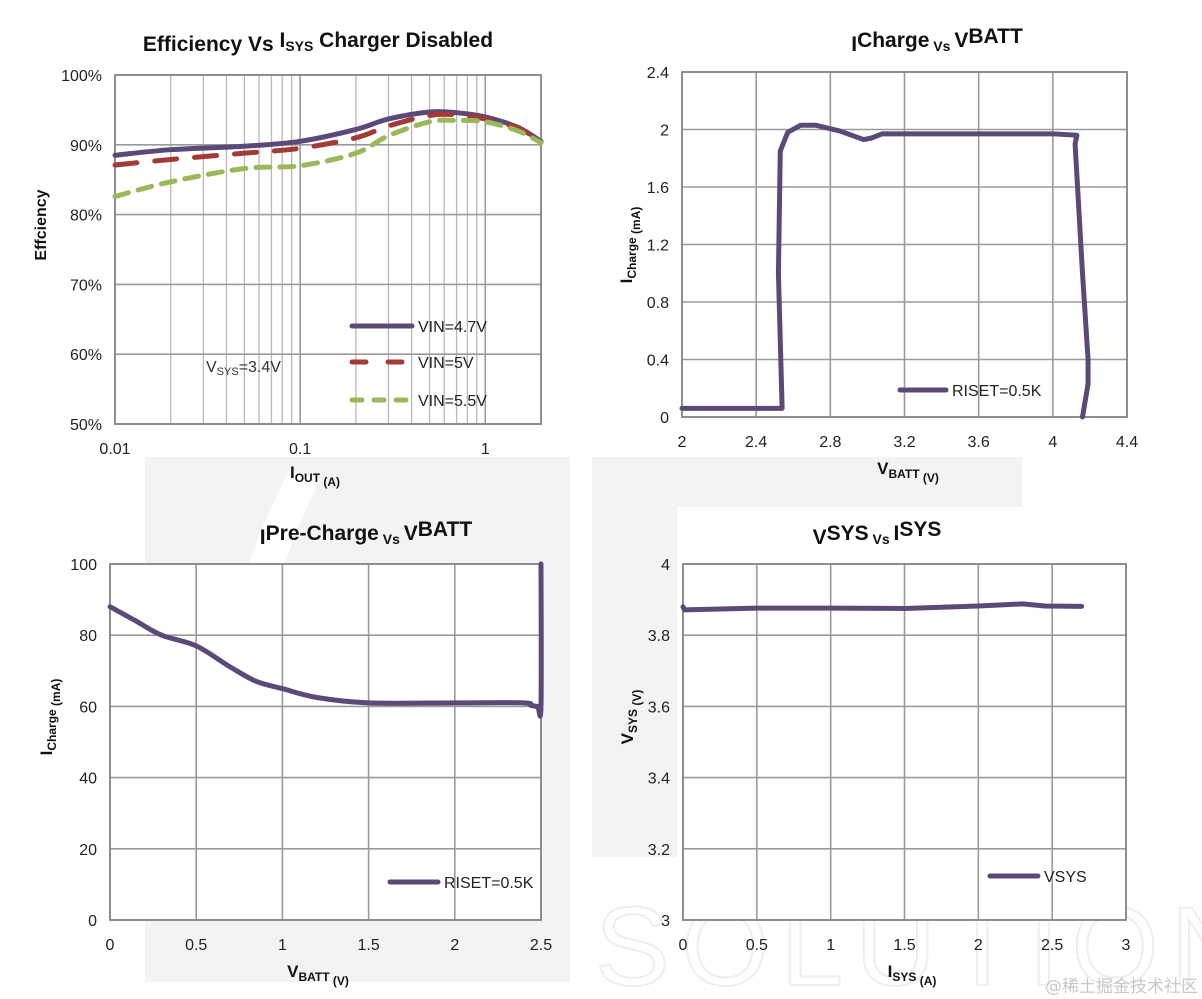 The height and width of the screenshot is (999, 1202). Describe the element at coordinates (979, 442) in the screenshot. I see `x-tick-label: 3.6` at that location.